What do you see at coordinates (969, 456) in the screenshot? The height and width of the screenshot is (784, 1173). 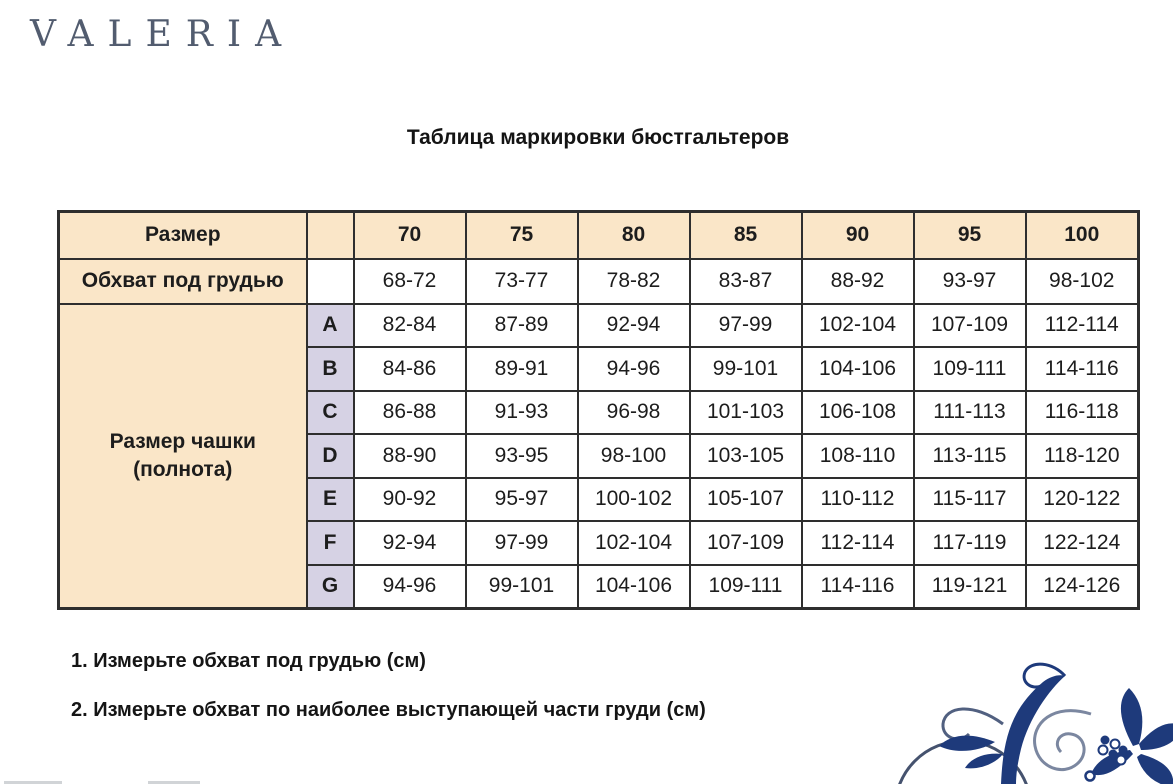 I see `cup-value: 113-115` at bounding box center [969, 456].